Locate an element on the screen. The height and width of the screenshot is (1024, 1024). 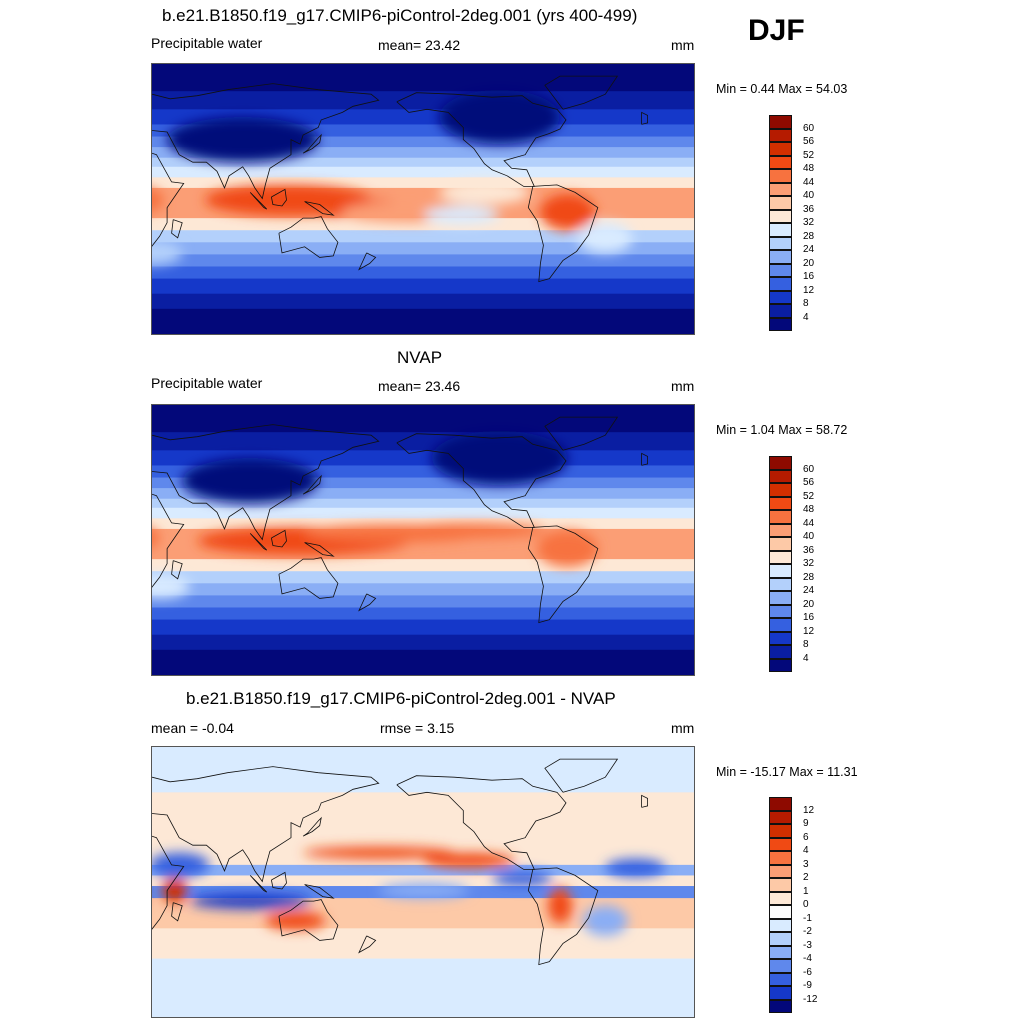
colorbar-tick-label: 32 is located at coordinates (809, 563).